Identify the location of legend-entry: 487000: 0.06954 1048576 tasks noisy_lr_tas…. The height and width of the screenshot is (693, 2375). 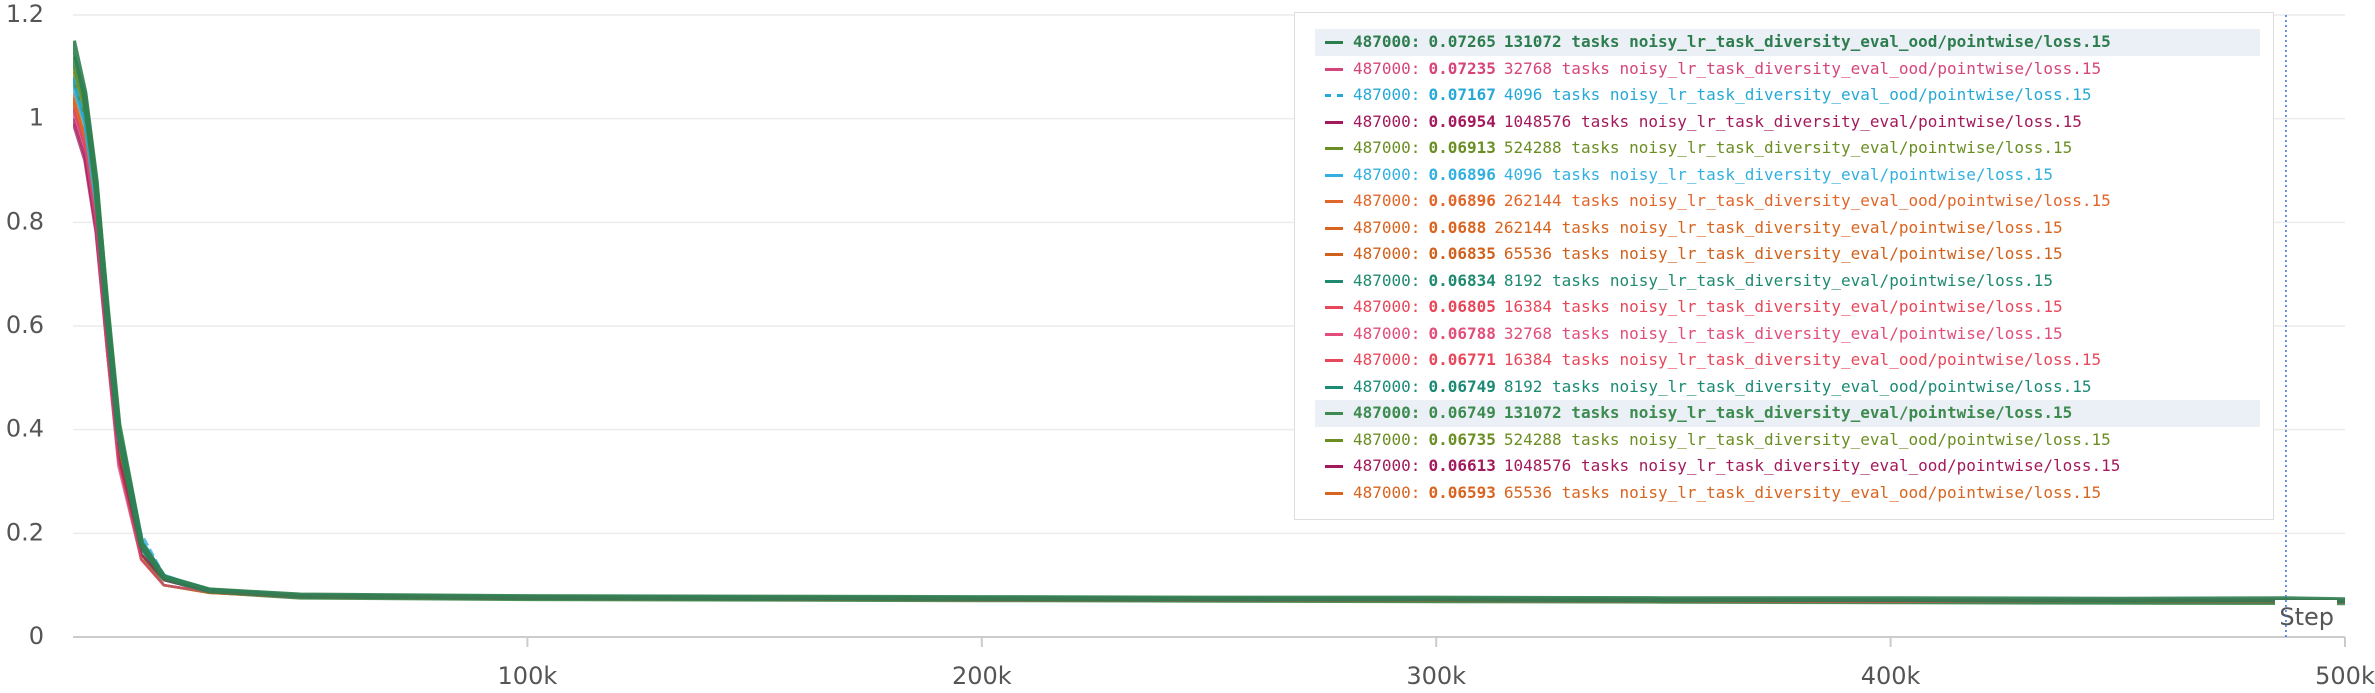
(1787, 122).